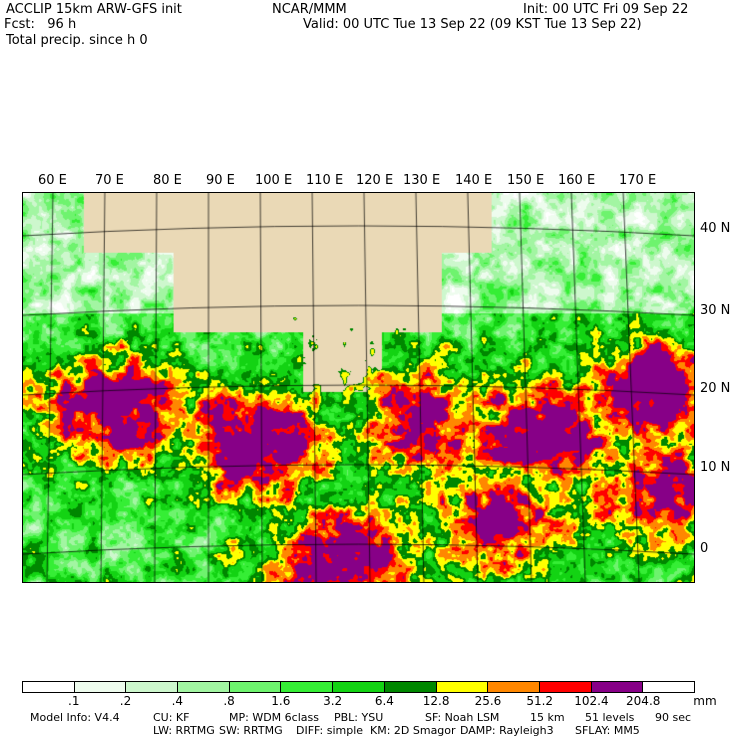 The height and width of the screenshot is (740, 740). Describe the element at coordinates (715, 228) in the screenshot. I see `lat-label: 40 N` at that location.